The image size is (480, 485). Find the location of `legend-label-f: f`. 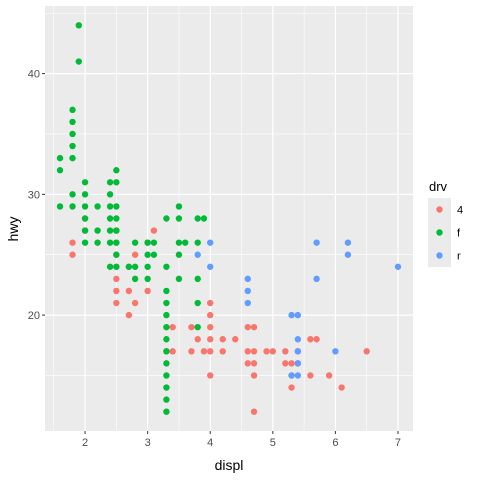

legend-label-f: f is located at coordinates (459, 234).